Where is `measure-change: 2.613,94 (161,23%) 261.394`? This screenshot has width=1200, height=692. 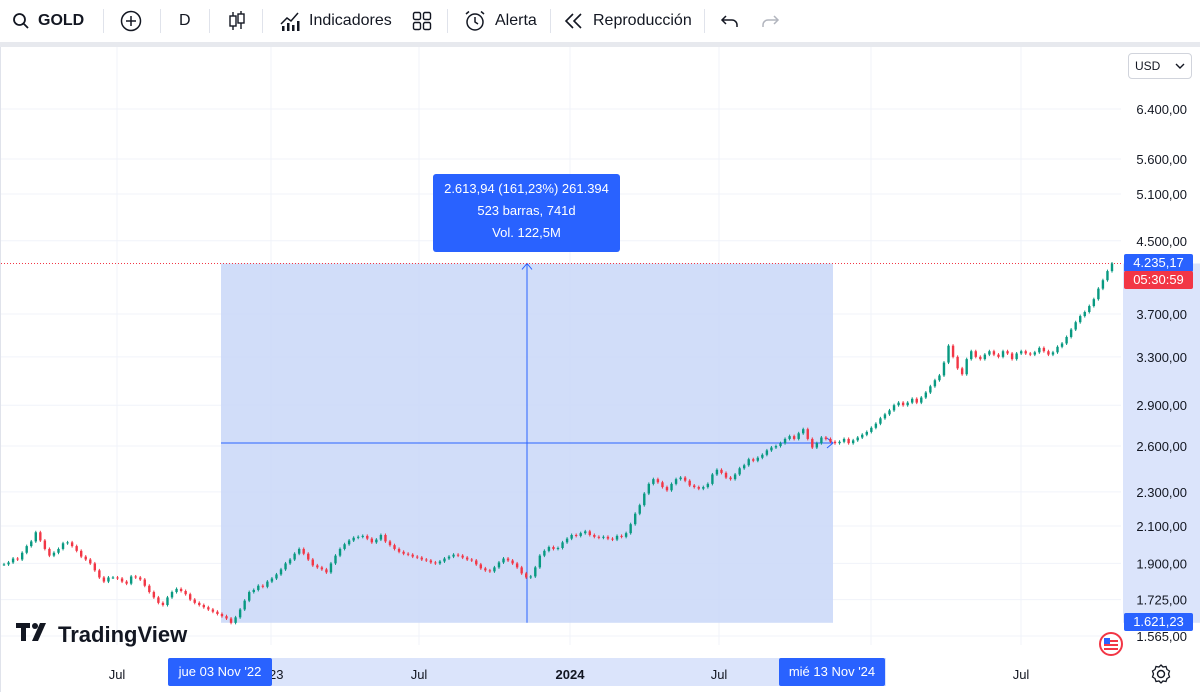
measure-change: 2.613,94 (161,23%) 261.394 is located at coordinates (526, 188).